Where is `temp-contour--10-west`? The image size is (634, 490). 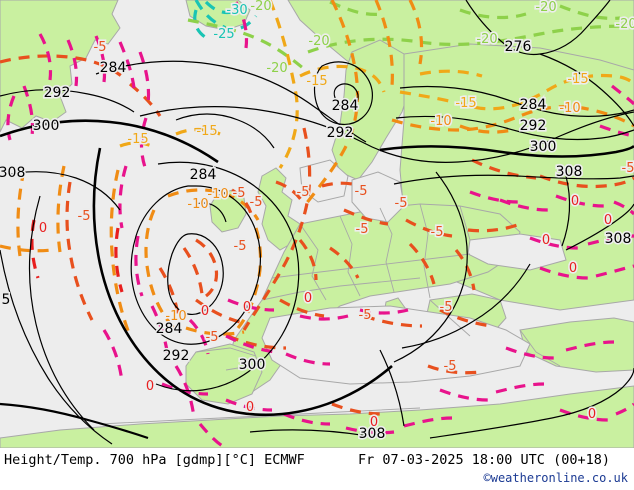 temp-contour--10-west is located at coordinates (332, 102).